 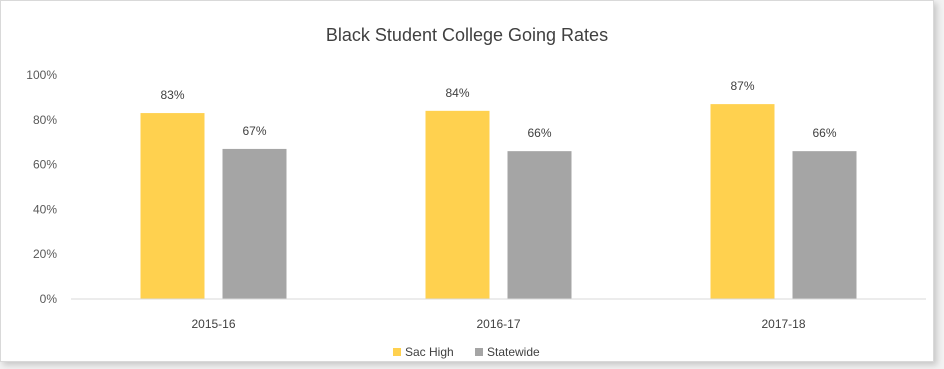 What do you see at coordinates (457, 93) in the screenshot?
I see `data-label: 84%` at bounding box center [457, 93].